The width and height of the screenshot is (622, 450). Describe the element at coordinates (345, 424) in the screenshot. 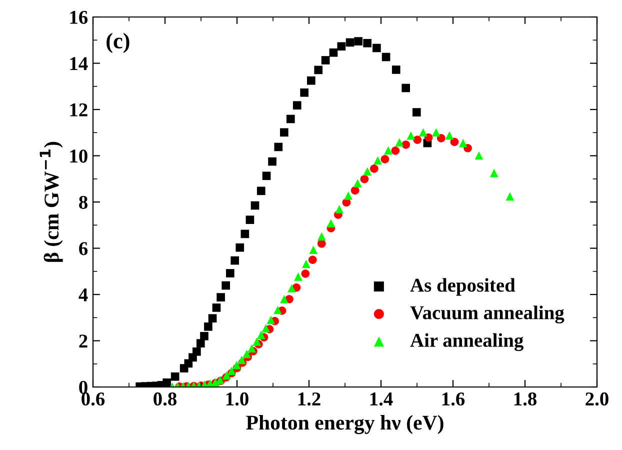

I see `x-axis-title: Photon energy hν (eV)` at that location.